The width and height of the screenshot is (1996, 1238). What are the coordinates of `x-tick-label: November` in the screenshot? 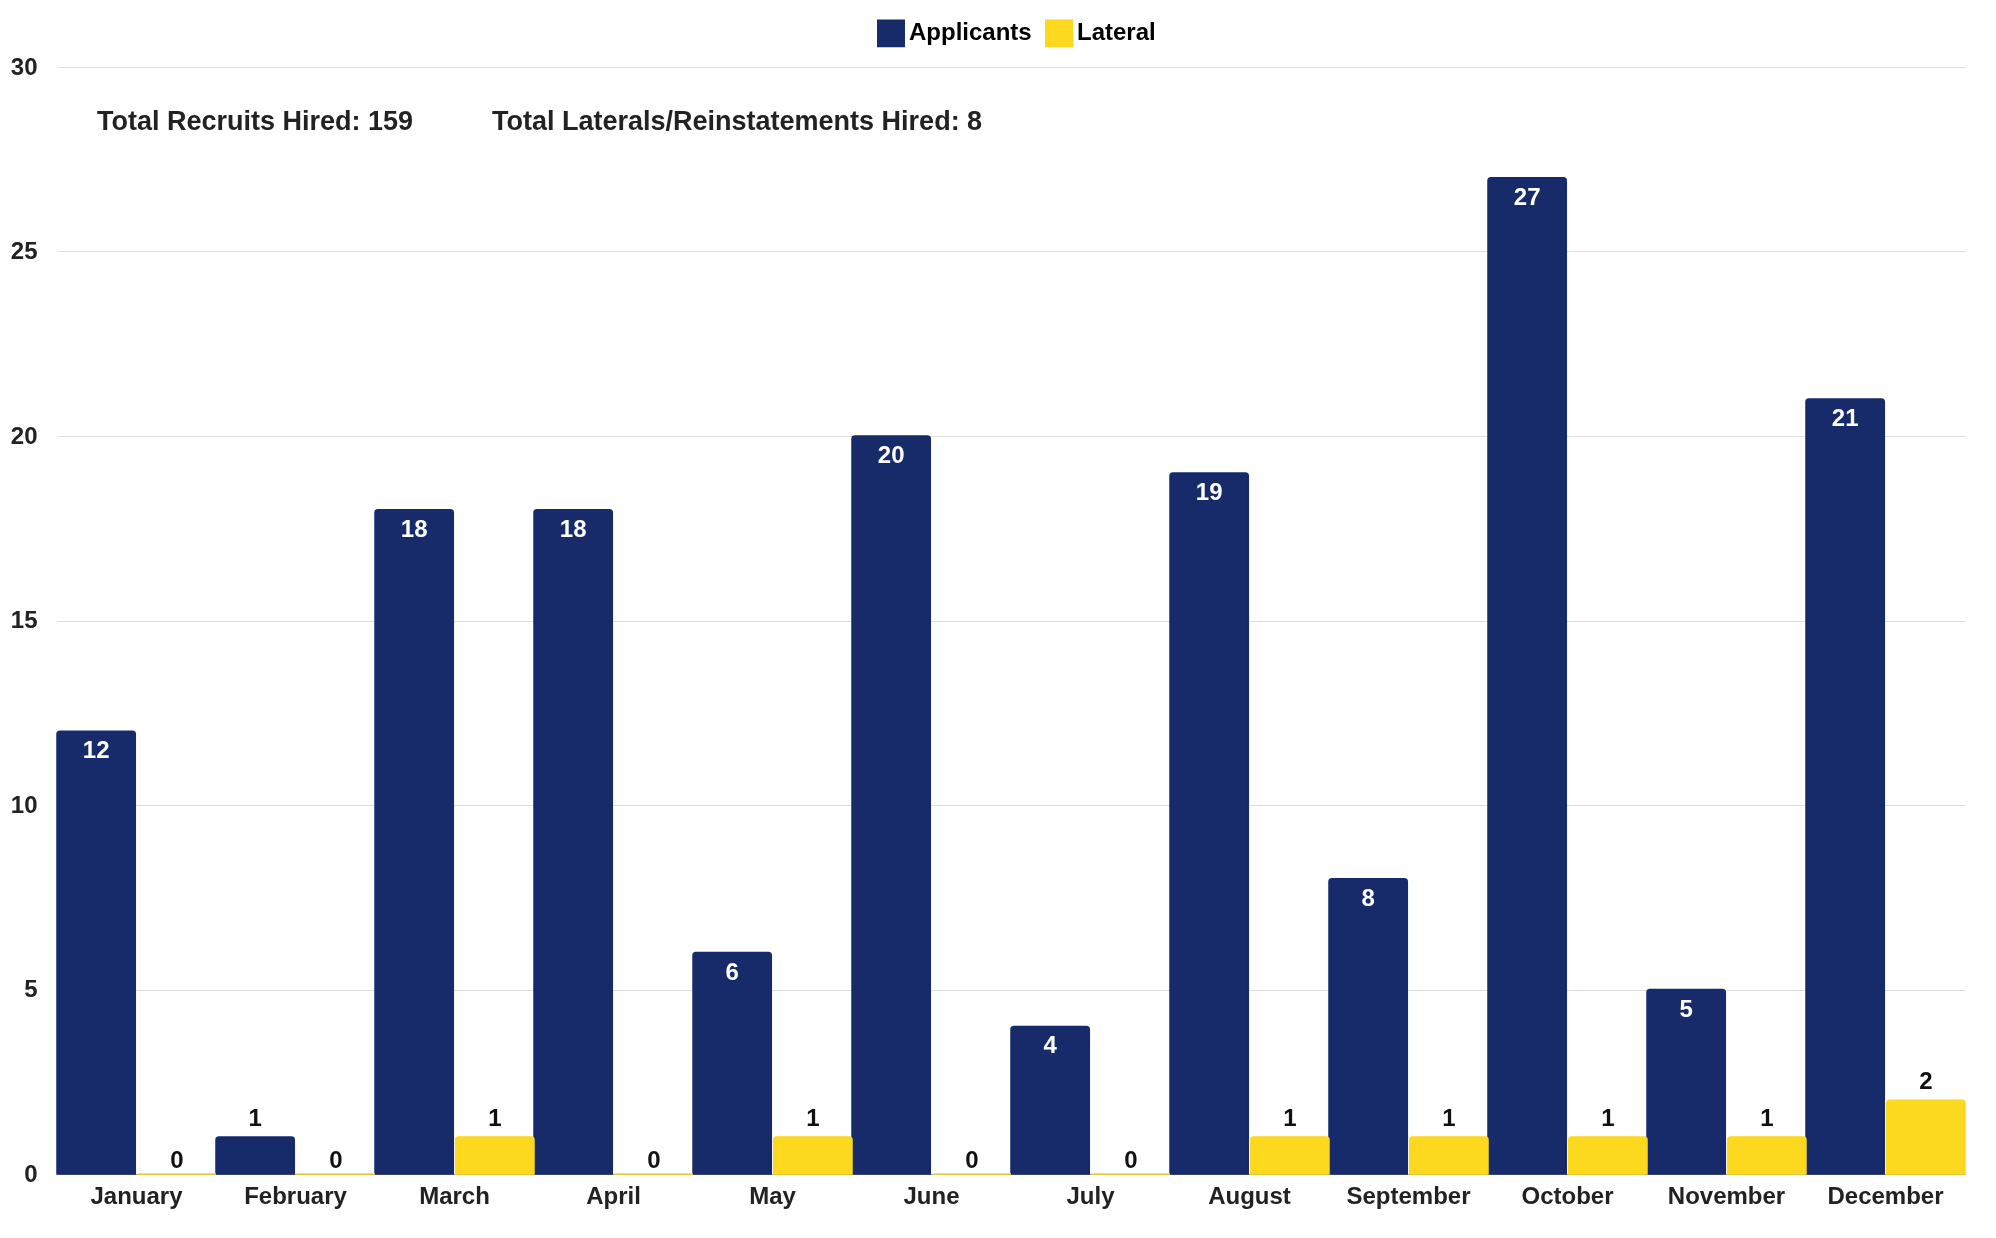 It's located at (1726, 1195).